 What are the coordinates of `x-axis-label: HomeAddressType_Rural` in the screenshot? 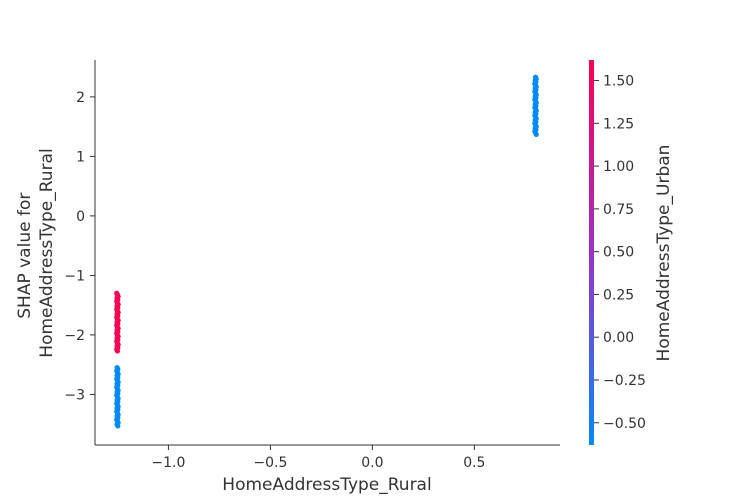 It's located at (326, 485).